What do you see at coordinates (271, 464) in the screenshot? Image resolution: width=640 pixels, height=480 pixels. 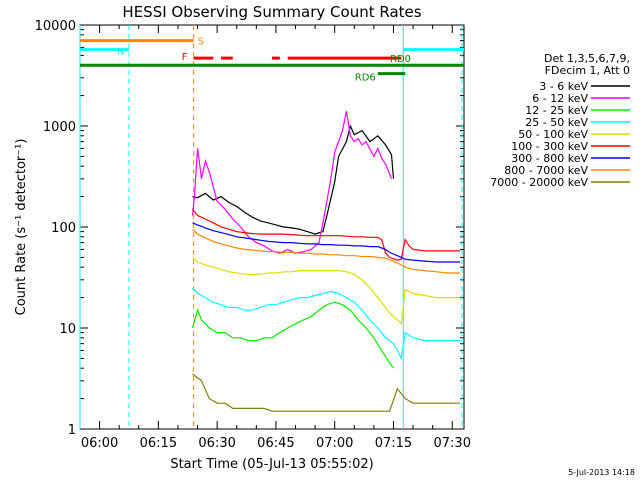 I see `x-axis-label: Start Time (05-Jul-13 05:55:02)` at bounding box center [271, 464].